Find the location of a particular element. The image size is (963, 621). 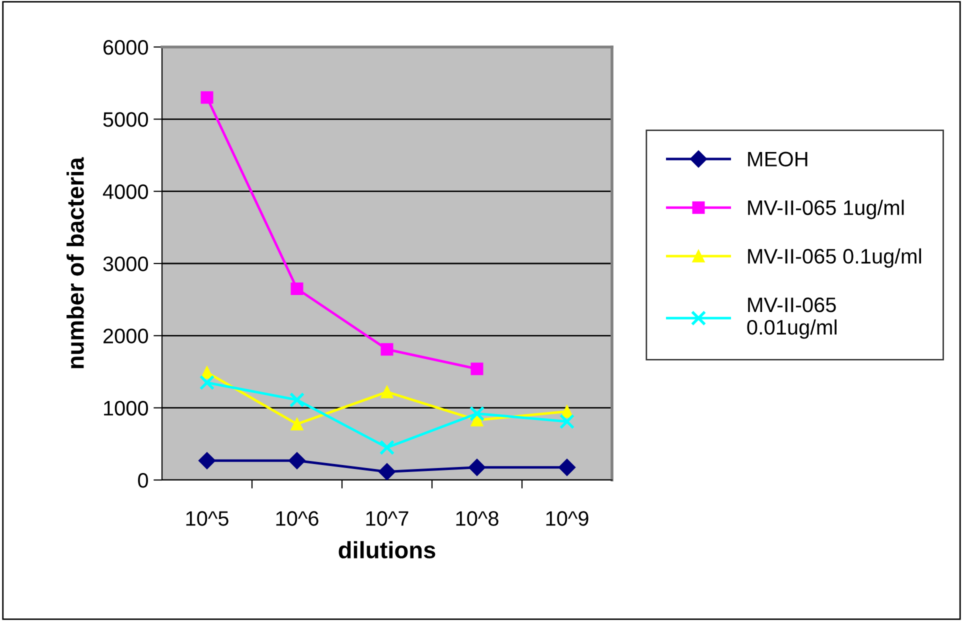

legend-label: MV-II-065 0.1ug/ml is located at coordinates (835, 258).